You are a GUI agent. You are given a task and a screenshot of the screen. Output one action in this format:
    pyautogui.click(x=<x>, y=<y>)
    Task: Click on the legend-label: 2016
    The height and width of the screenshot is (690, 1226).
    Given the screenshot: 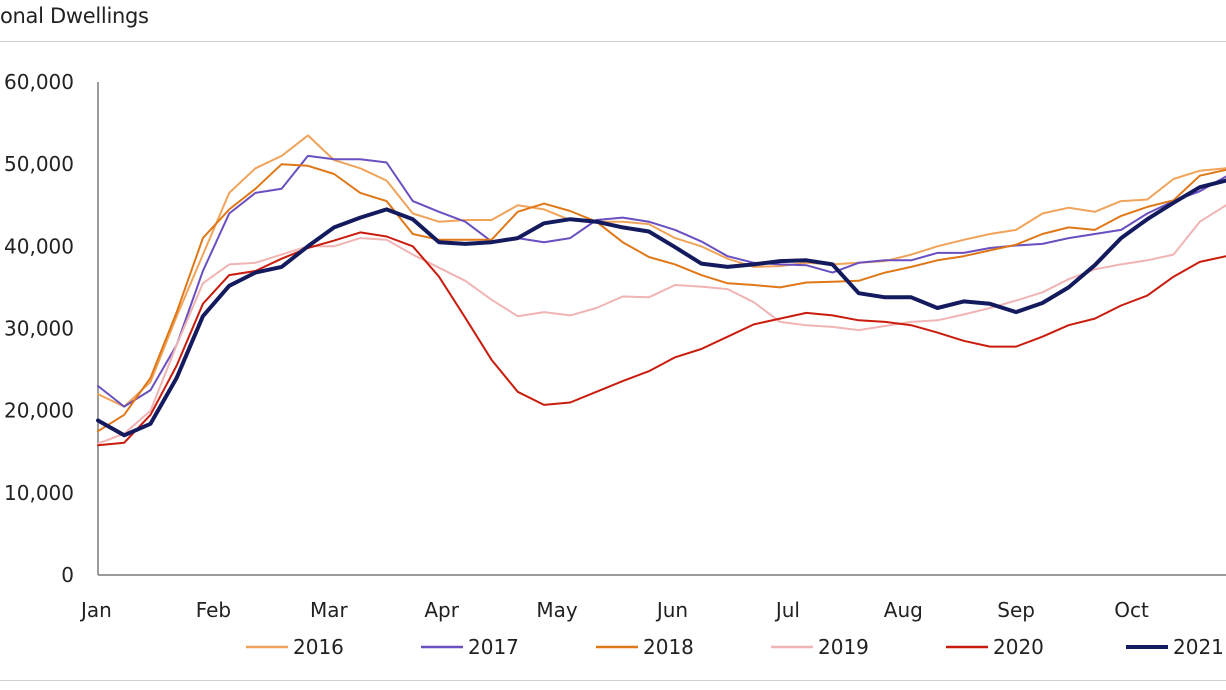 What is the action you would take?
    pyautogui.click(x=318, y=647)
    